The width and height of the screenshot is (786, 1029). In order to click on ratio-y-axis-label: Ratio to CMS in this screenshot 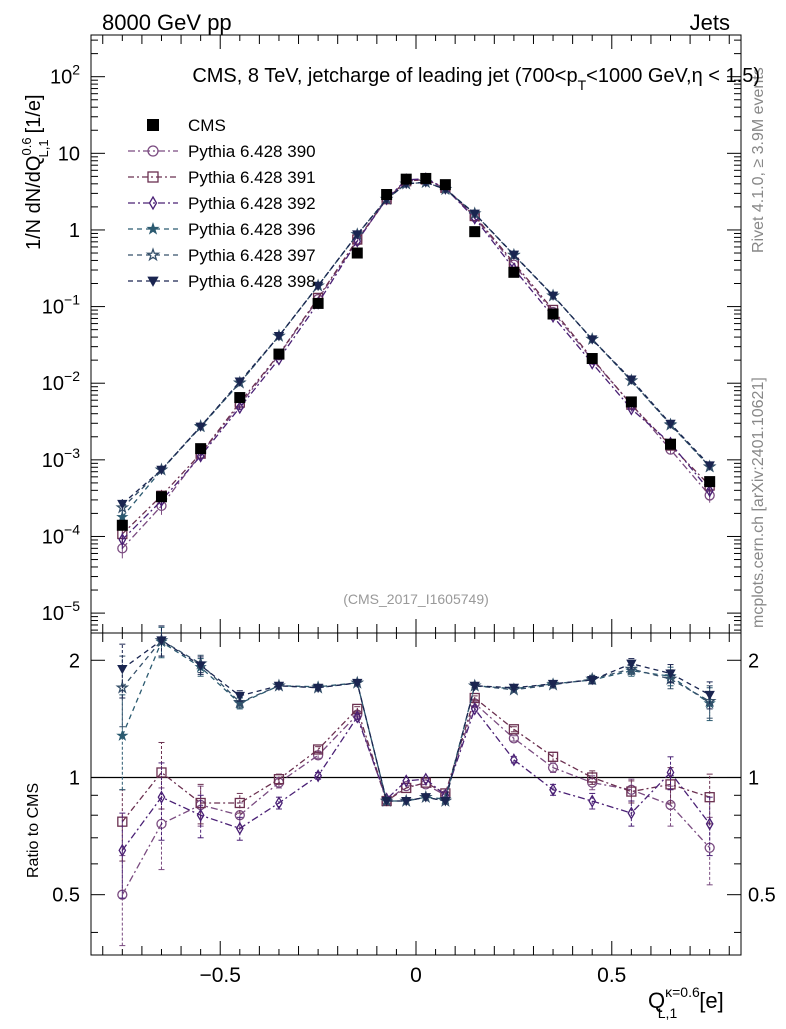, I will do `click(33, 830)`.